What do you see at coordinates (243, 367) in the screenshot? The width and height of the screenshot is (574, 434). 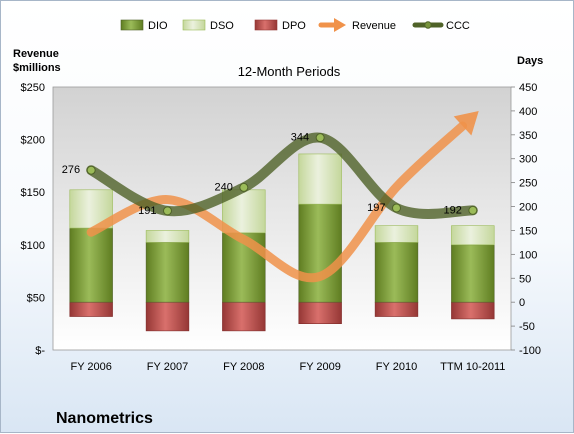 I see `category-label: FY 2008` at bounding box center [243, 367].